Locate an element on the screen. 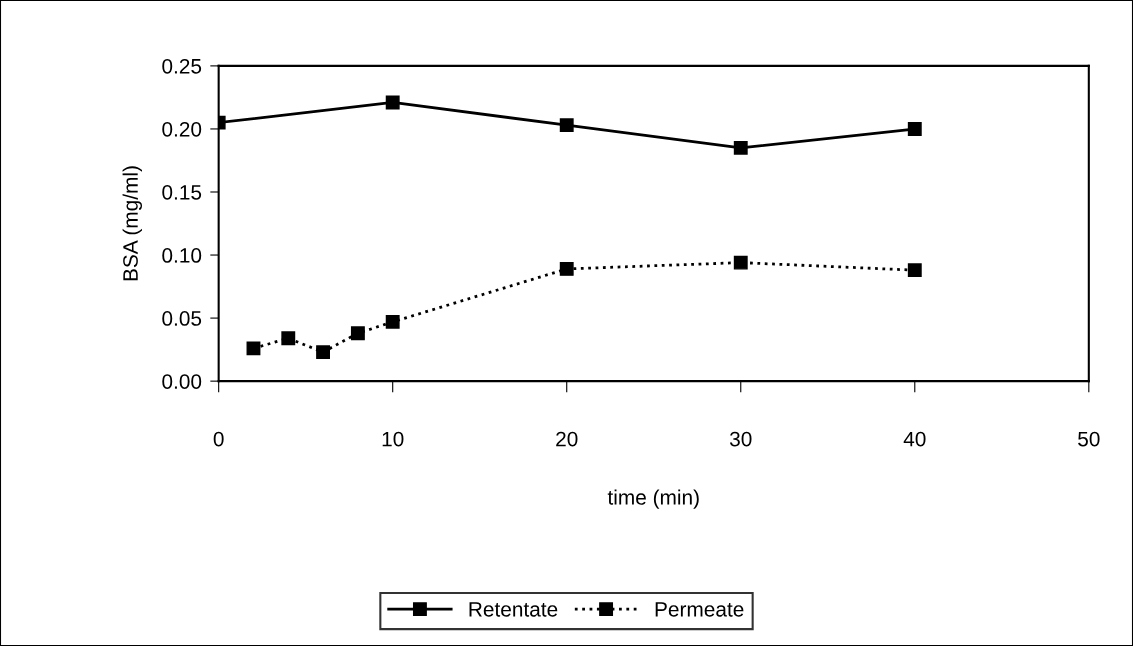  x-axis-title: time (min) is located at coordinates (653, 499).